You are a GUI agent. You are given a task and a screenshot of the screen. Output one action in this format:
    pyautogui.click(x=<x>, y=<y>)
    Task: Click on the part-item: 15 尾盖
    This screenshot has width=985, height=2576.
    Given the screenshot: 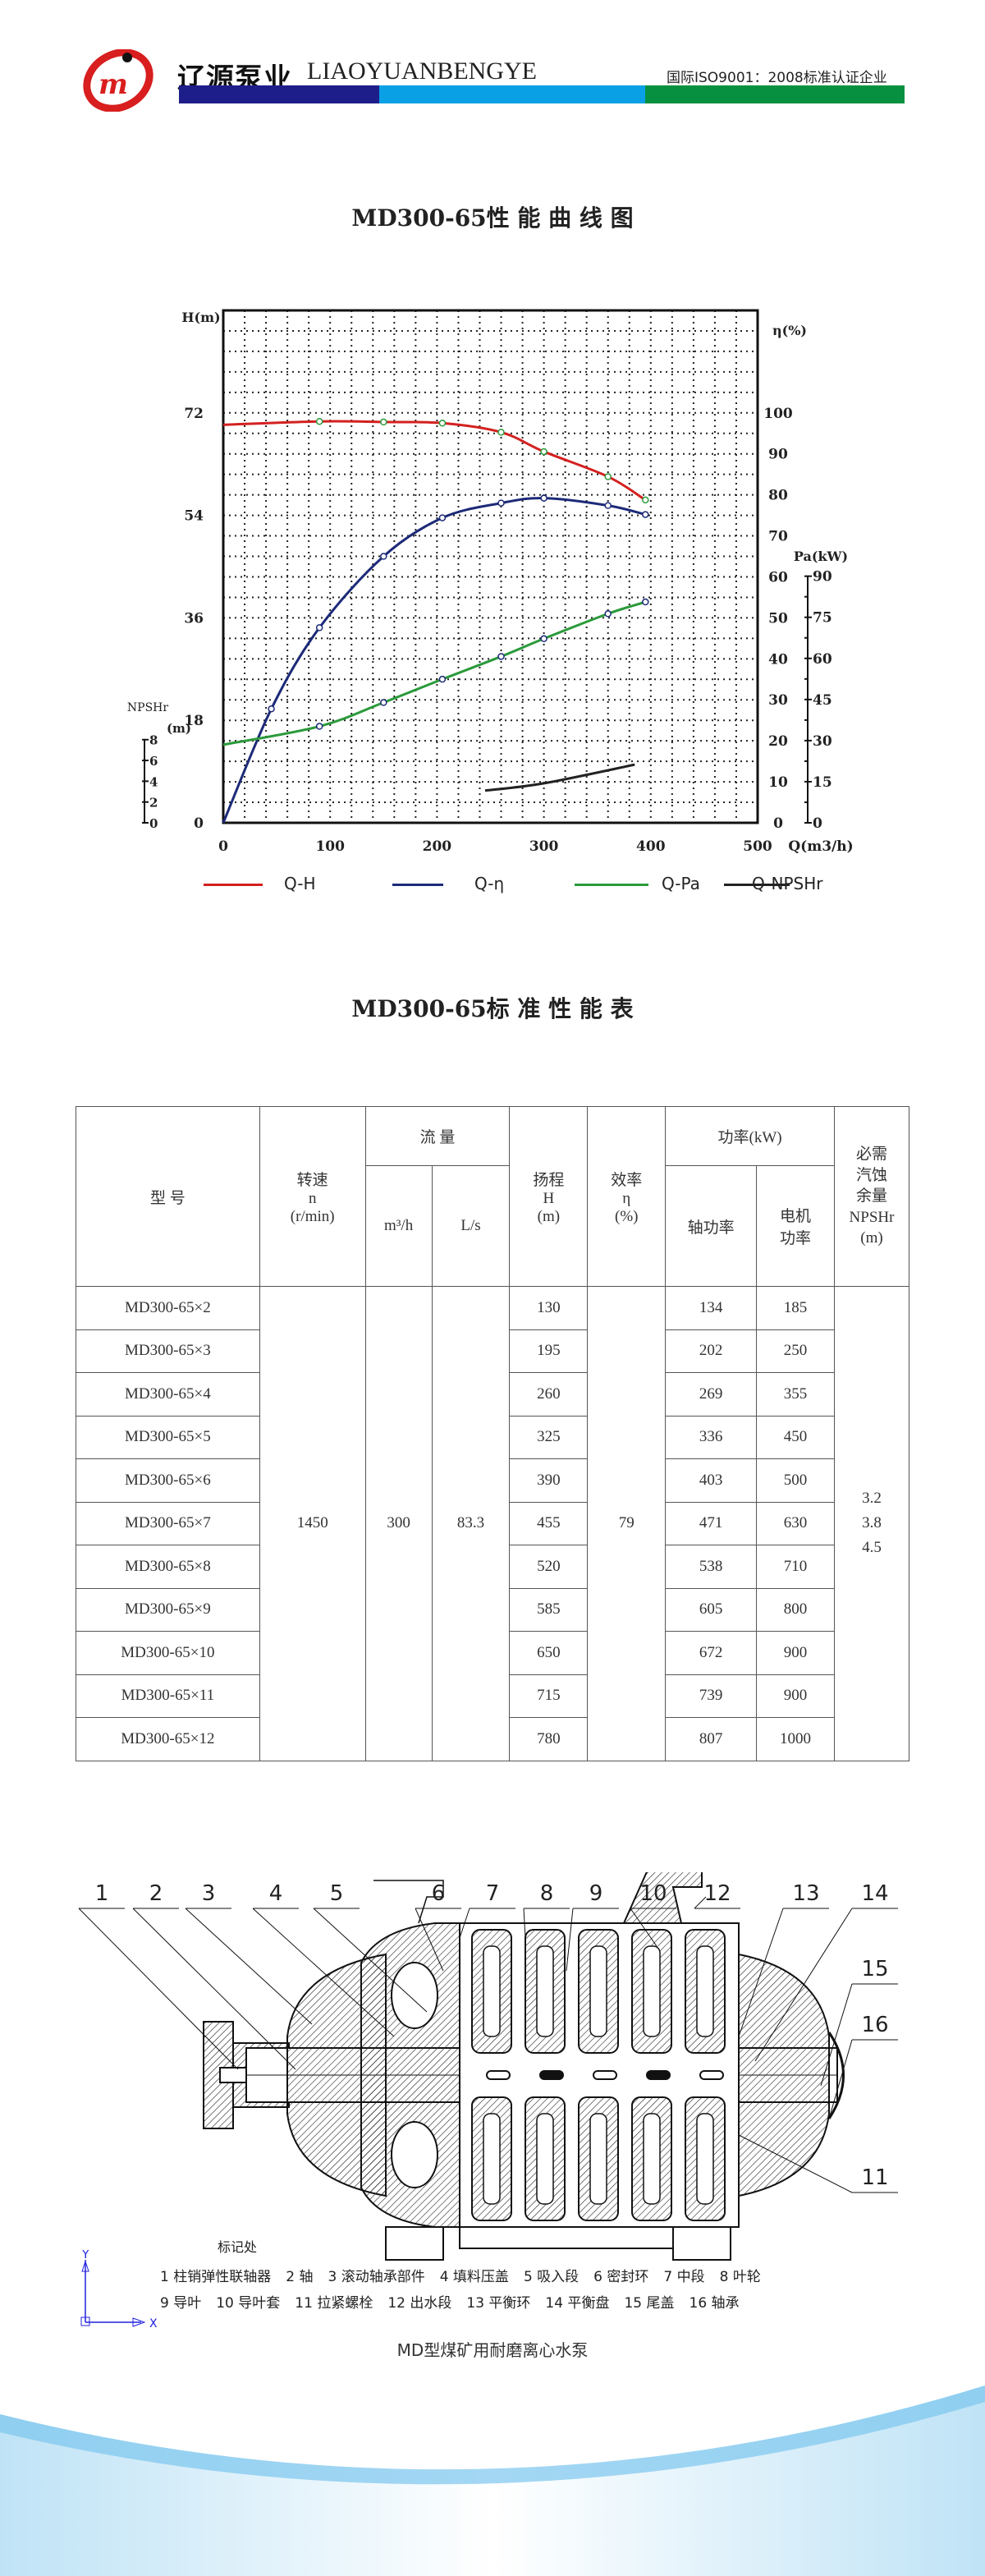 What is the action you would take?
    pyautogui.click(x=649, y=2303)
    